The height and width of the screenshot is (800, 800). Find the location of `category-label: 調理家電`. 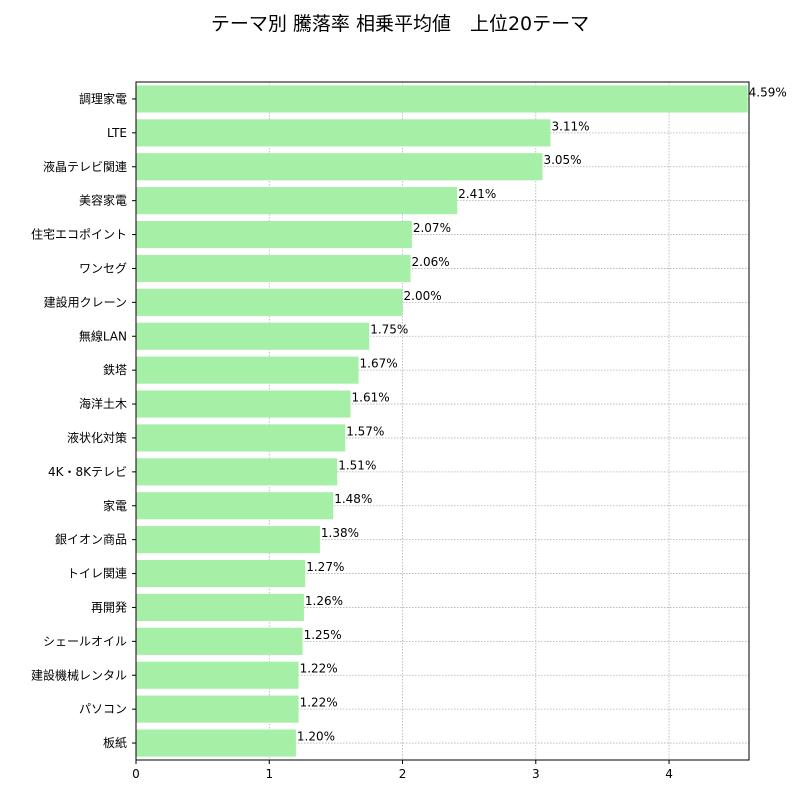

category-label: 調理家電 is located at coordinates (103, 98).